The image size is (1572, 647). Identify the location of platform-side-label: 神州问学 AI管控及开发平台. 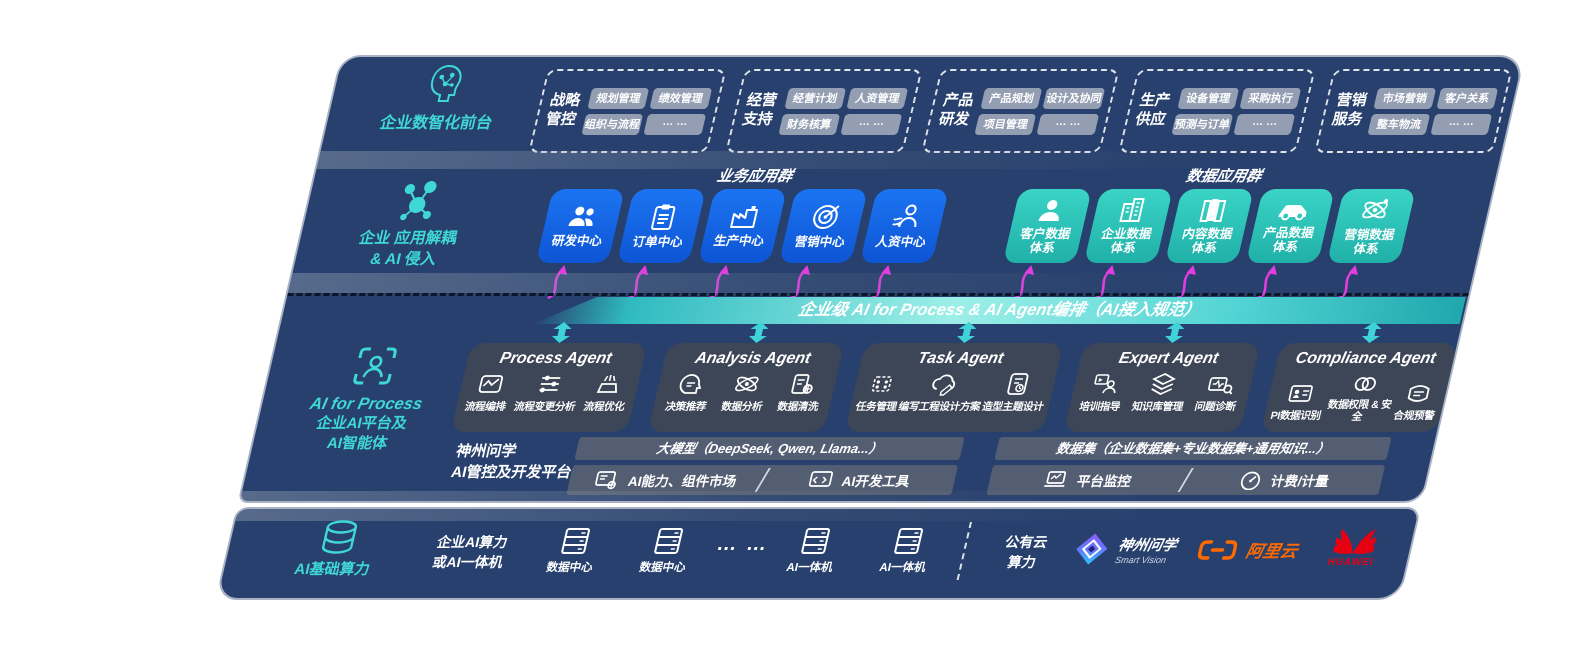
(511, 462).